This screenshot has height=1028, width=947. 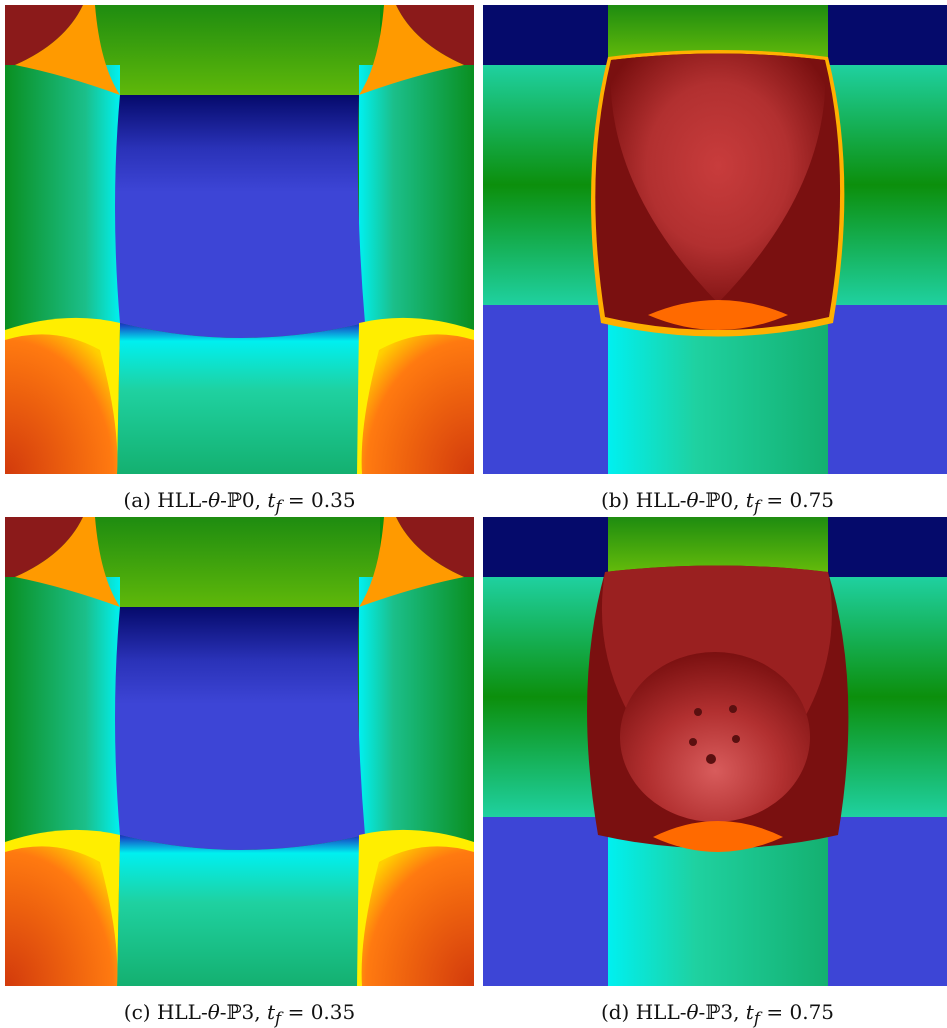 I want to click on caption-d: (d) HLL-θ-ℙ3, tf = 0.75, so click(x=717, y=1014).